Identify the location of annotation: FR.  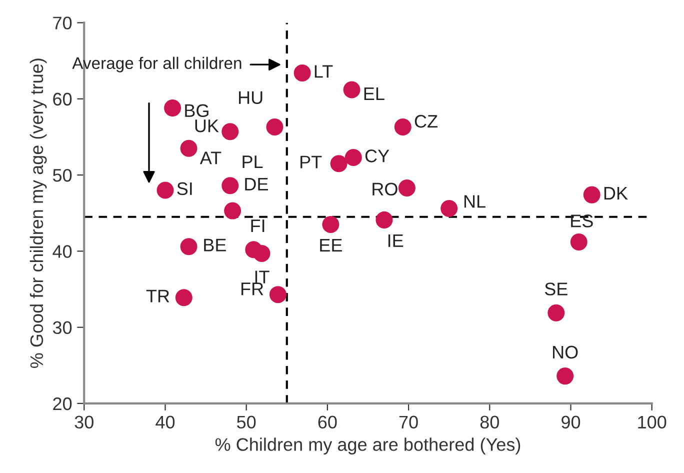
(252, 289).